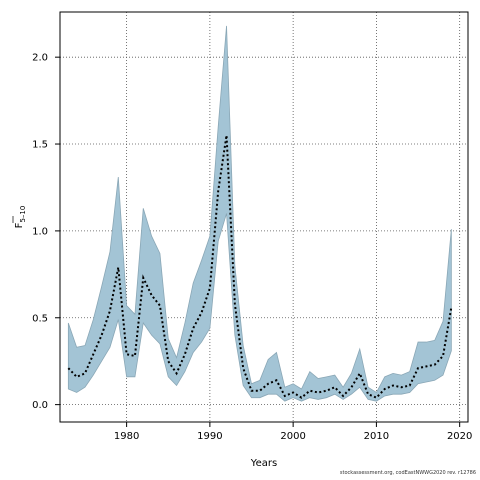  Describe the element at coordinates (40, 145) in the screenshot. I see `y-tick-label: 1.5` at that location.